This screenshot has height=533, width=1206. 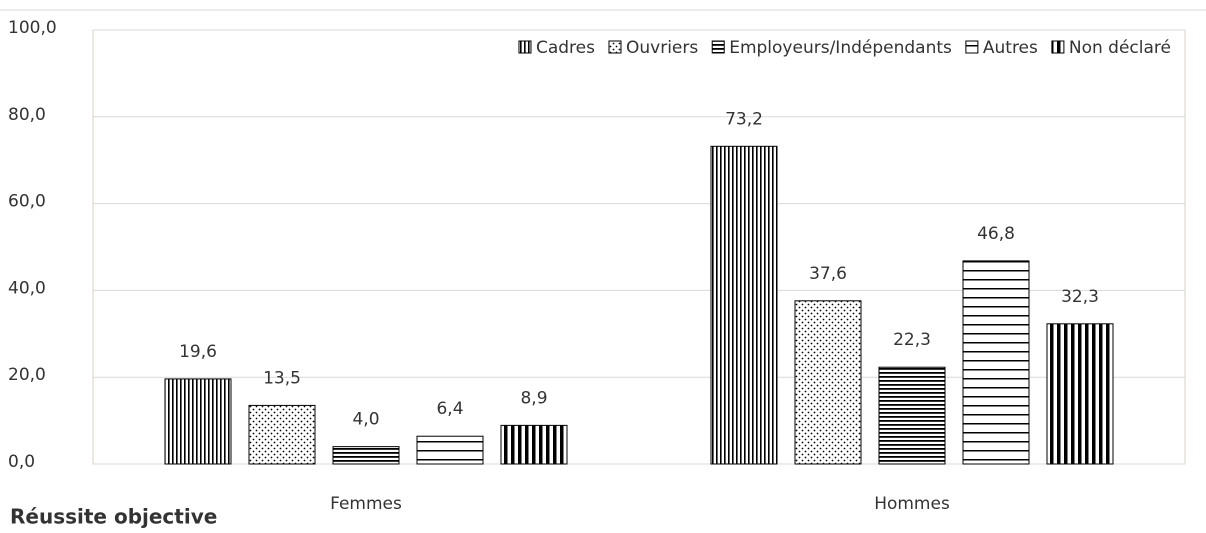 I want to click on y-tick-label: 40,0, so click(x=27, y=288).